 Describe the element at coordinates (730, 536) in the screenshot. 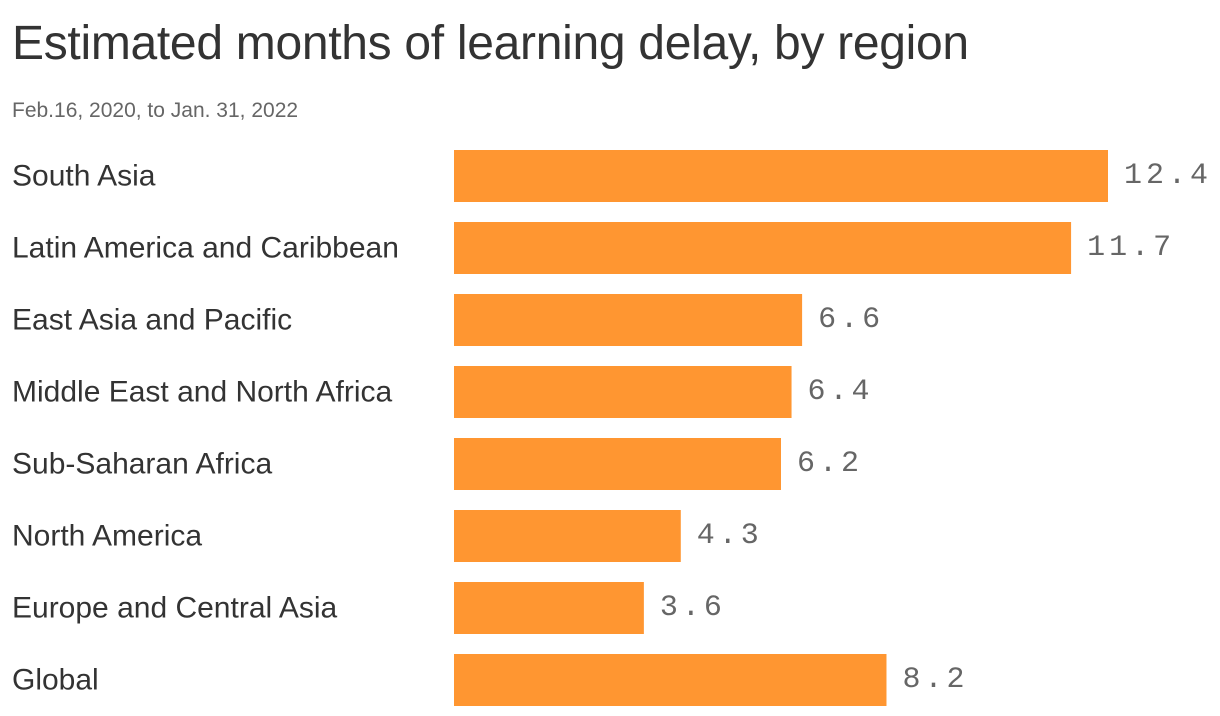

I see `value-label: 4.3` at that location.